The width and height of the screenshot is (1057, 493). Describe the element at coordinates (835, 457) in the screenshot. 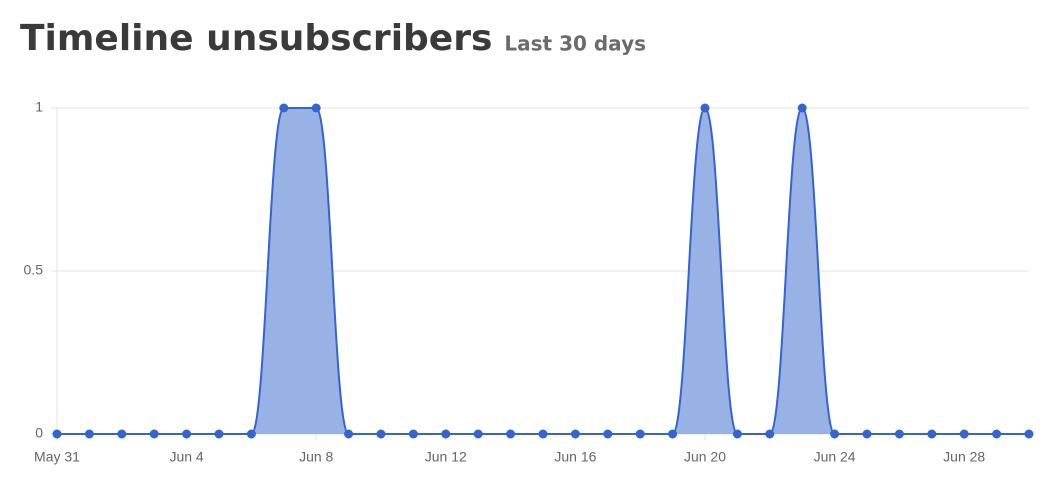

I see `x-tick-label: Jun 24` at that location.